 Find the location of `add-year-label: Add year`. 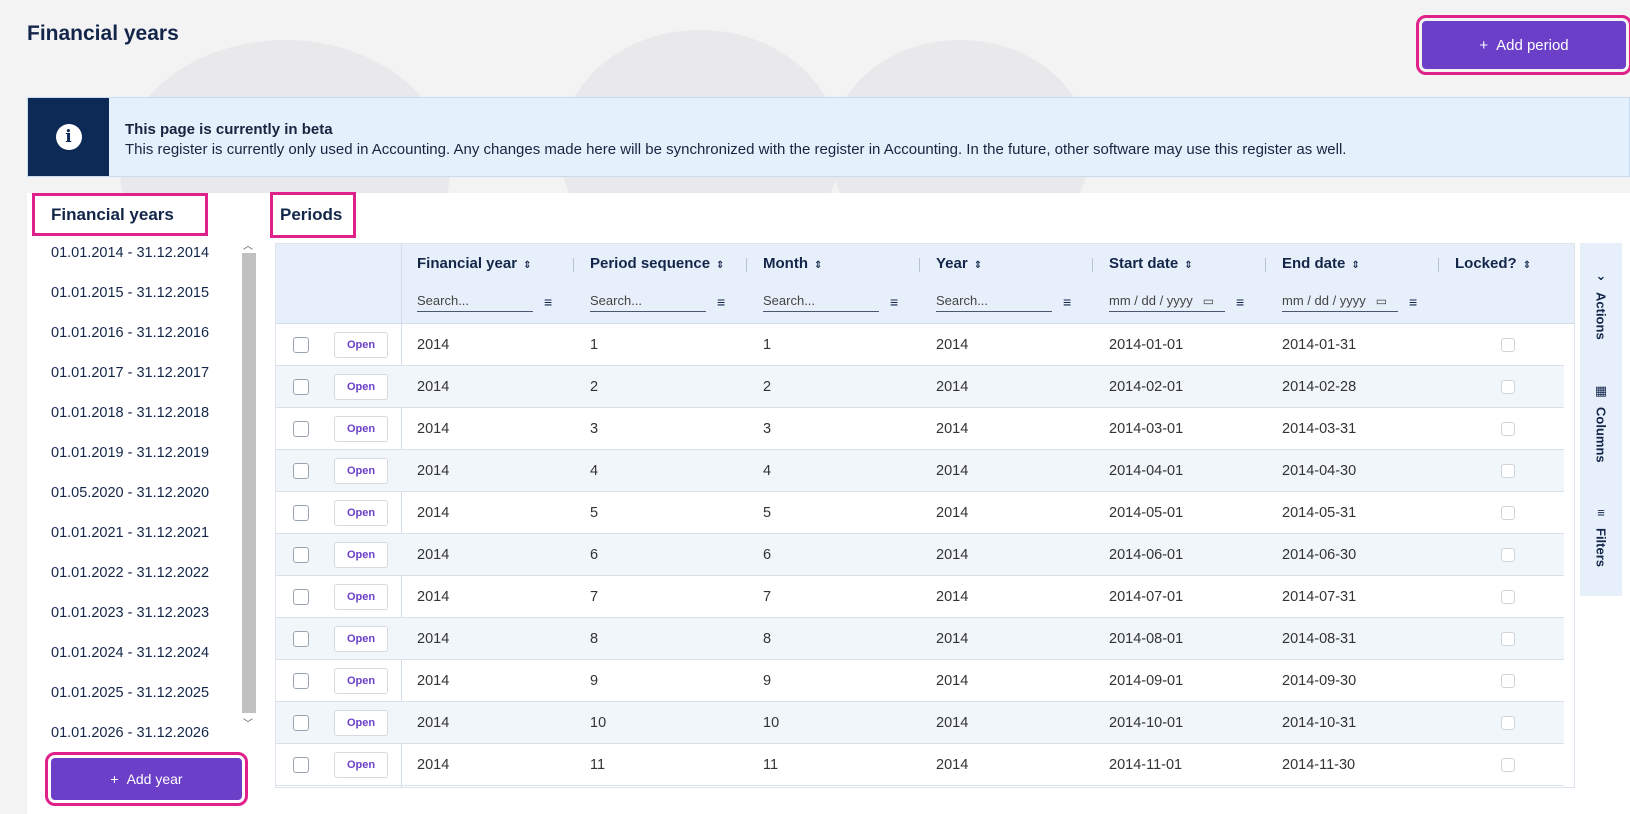

add-year-label: Add year is located at coordinates (154, 779).